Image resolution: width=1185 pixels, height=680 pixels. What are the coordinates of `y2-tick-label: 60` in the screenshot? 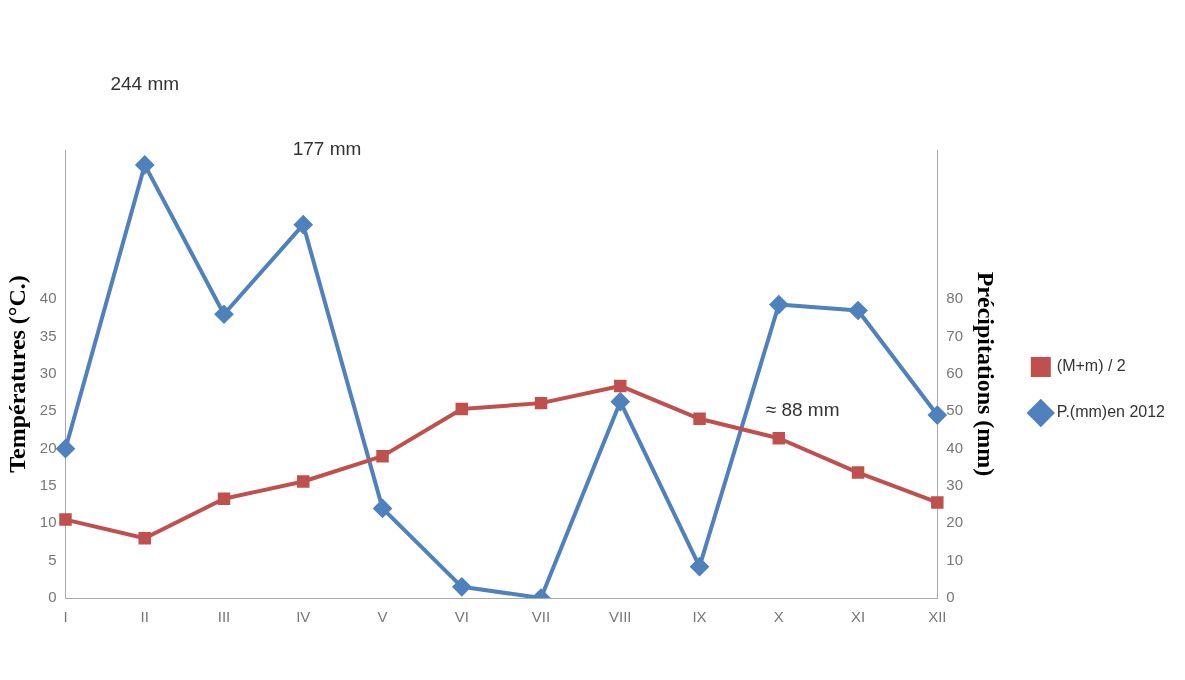 It's located at (954, 373).